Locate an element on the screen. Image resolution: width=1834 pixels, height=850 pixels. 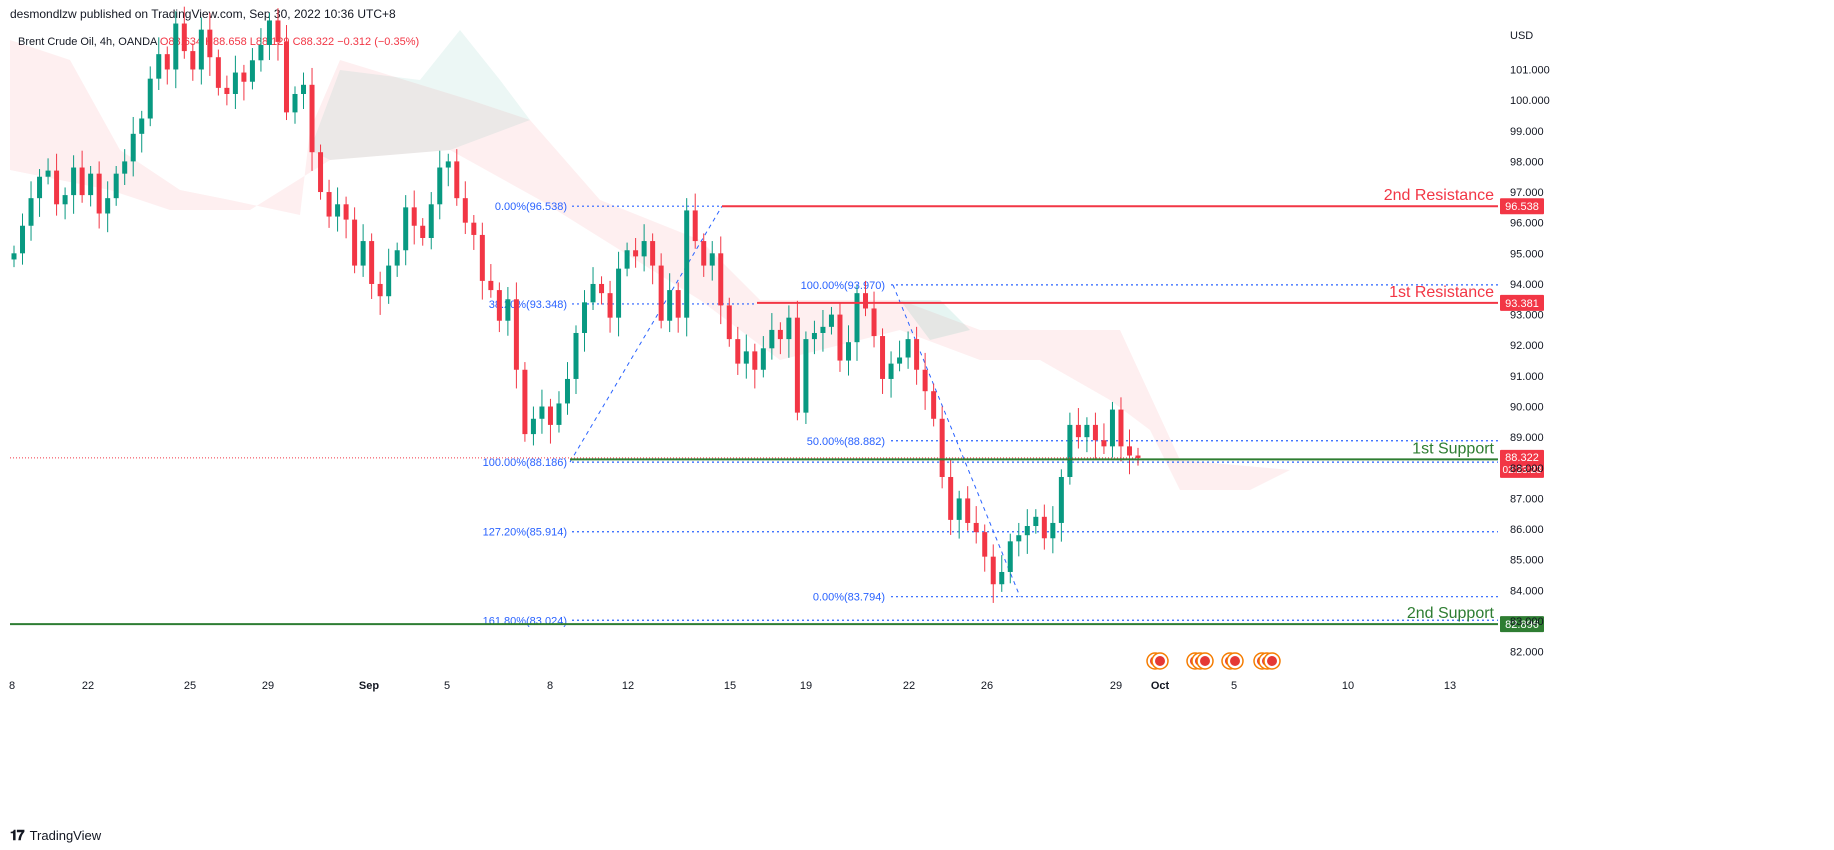
bullish-cloud is located at coordinates (420, 95).